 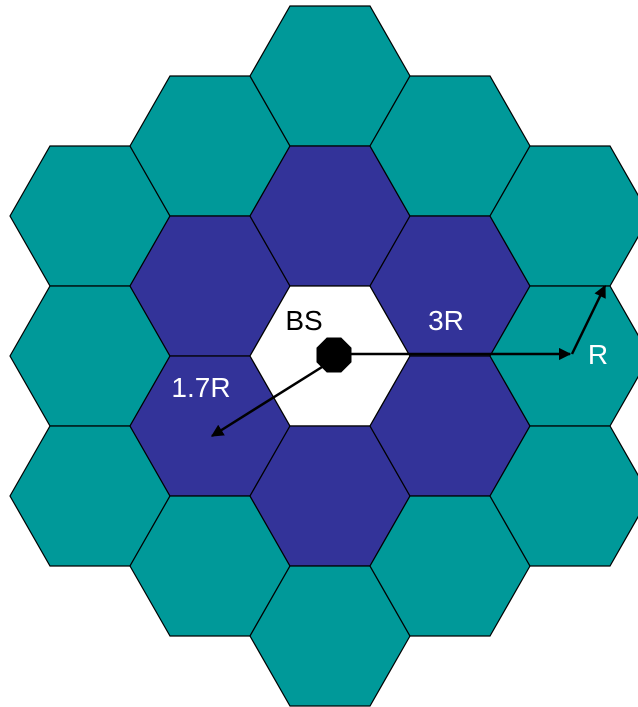 I want to click on neighbor-distance-arrow, so click(x=270, y=399).